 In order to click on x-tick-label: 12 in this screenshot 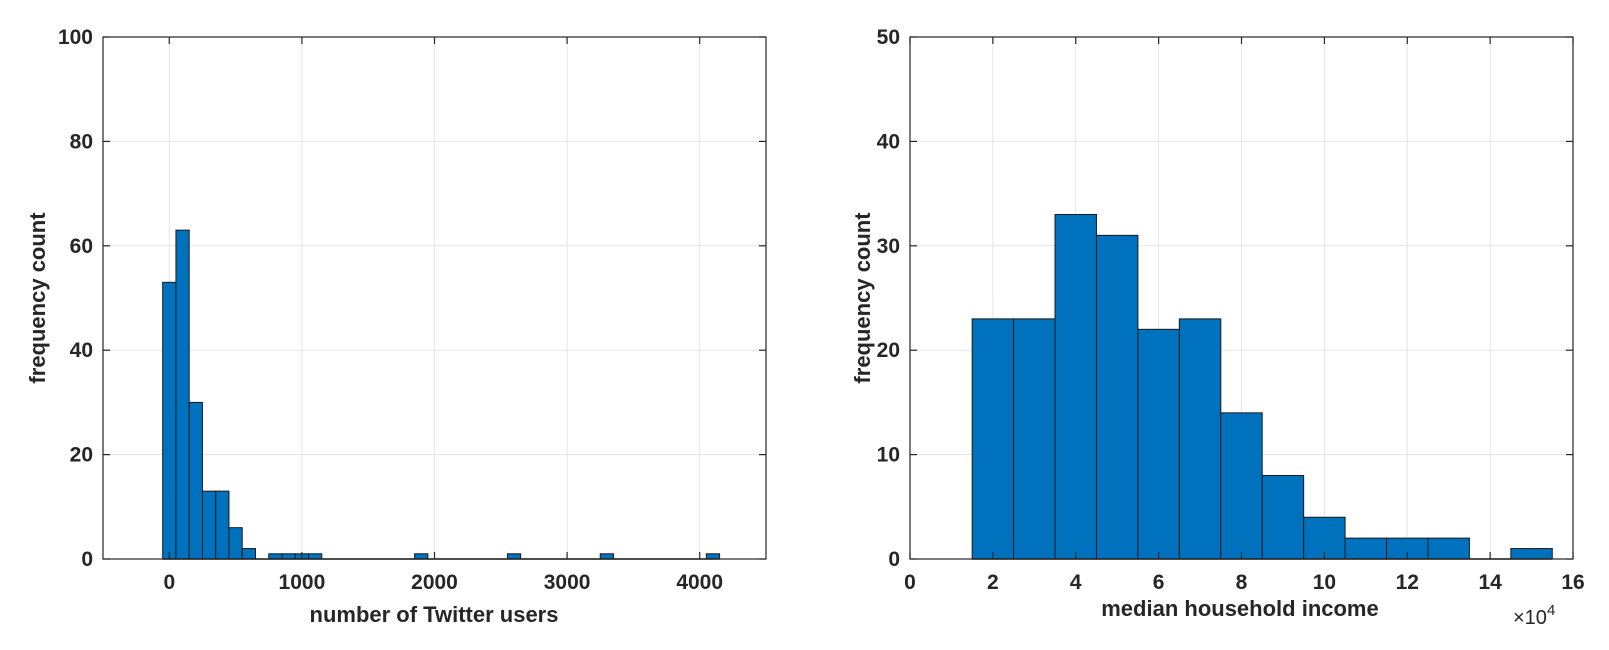, I will do `click(1407, 582)`.